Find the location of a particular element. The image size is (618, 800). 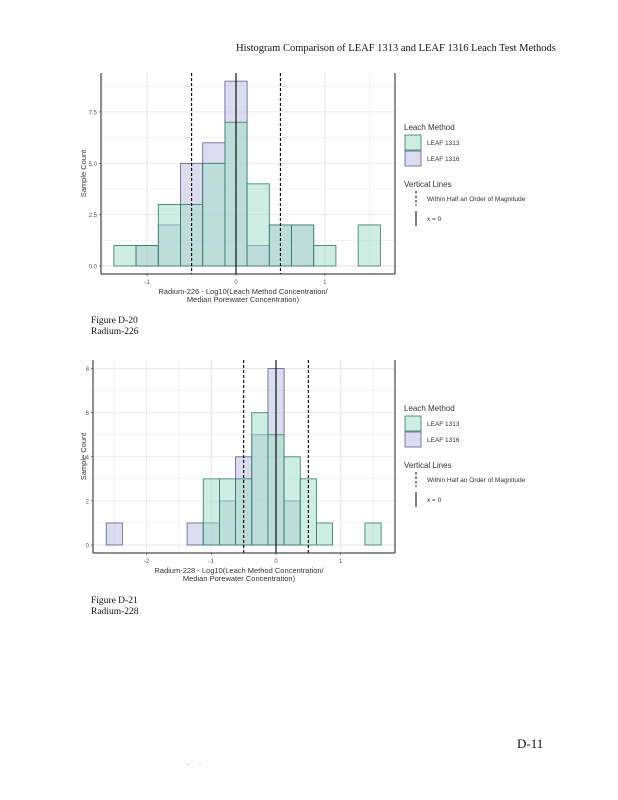

figure-subject: Radium-228 is located at coordinates (115, 612).